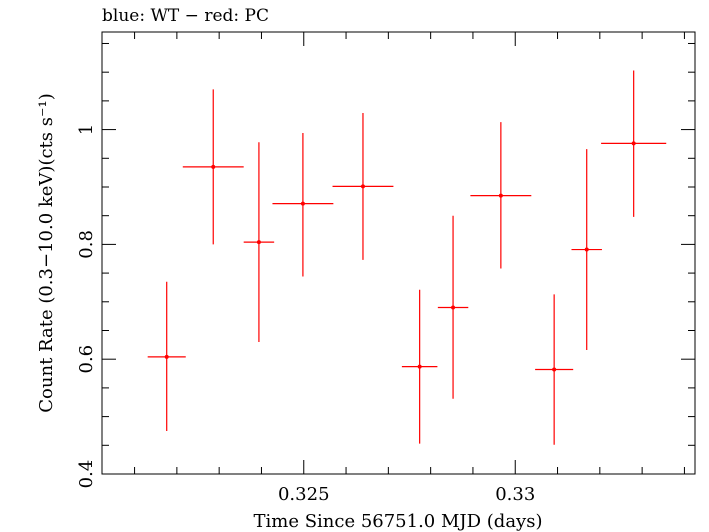 Image resolution: width=709 pixels, height=532 pixels. What do you see at coordinates (86, 244) in the screenshot?
I see `y-tick-label: 0.8` at bounding box center [86, 244].